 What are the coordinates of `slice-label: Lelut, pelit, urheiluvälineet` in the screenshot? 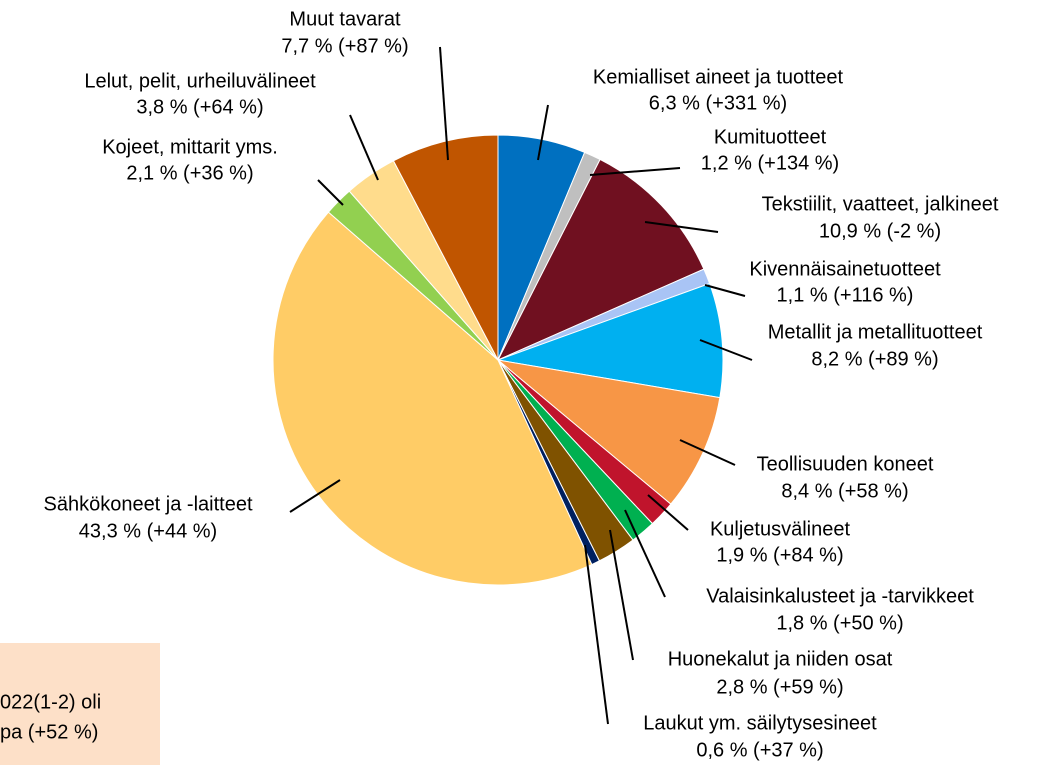 It's located at (200, 81).